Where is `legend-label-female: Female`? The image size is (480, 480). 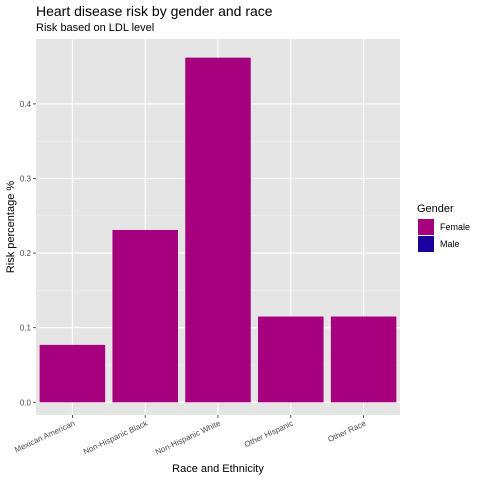
legend-label-female: Female is located at coordinates (455, 227).